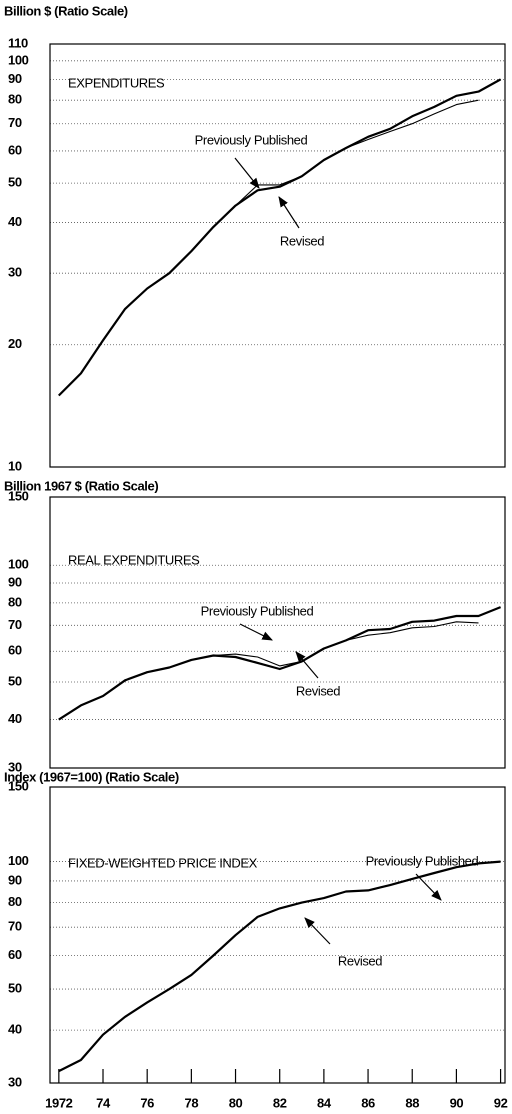  What do you see at coordinates (81, 485) in the screenshot?
I see `y-axis-label: Billion 1967 $ (Ratio Scale)` at bounding box center [81, 485].